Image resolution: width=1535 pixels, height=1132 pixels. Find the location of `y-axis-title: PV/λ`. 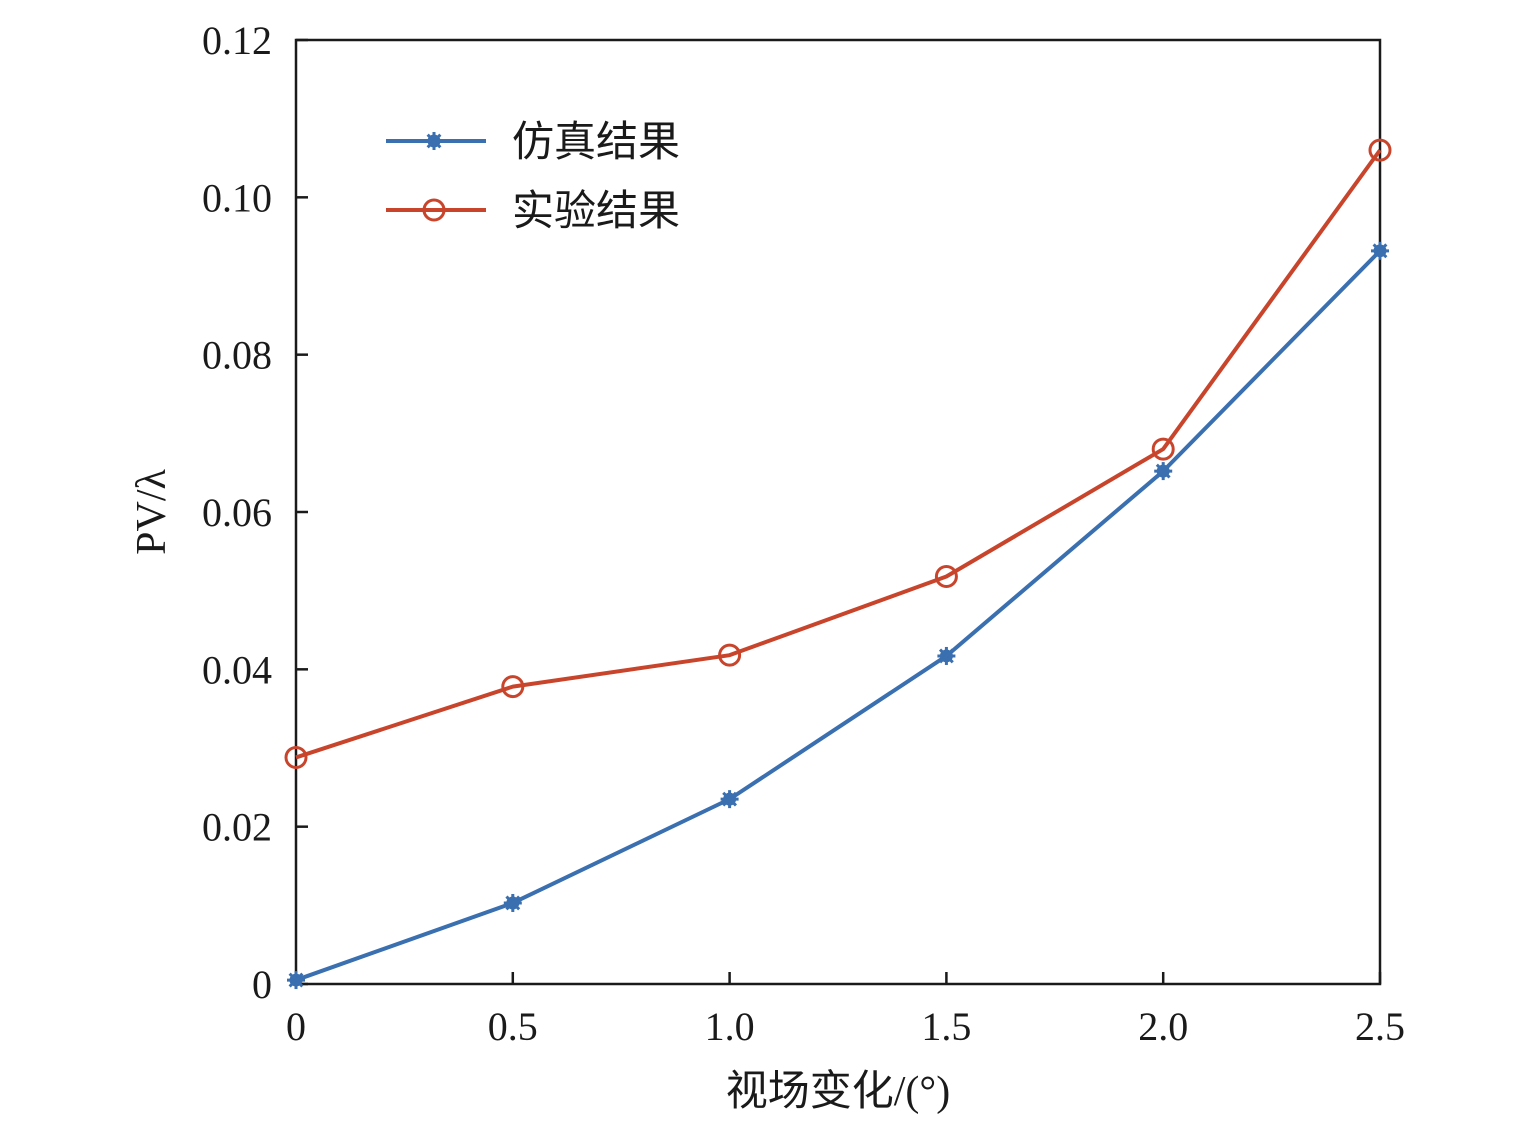

y-axis-title: PV/λ is located at coordinates (152, 512).